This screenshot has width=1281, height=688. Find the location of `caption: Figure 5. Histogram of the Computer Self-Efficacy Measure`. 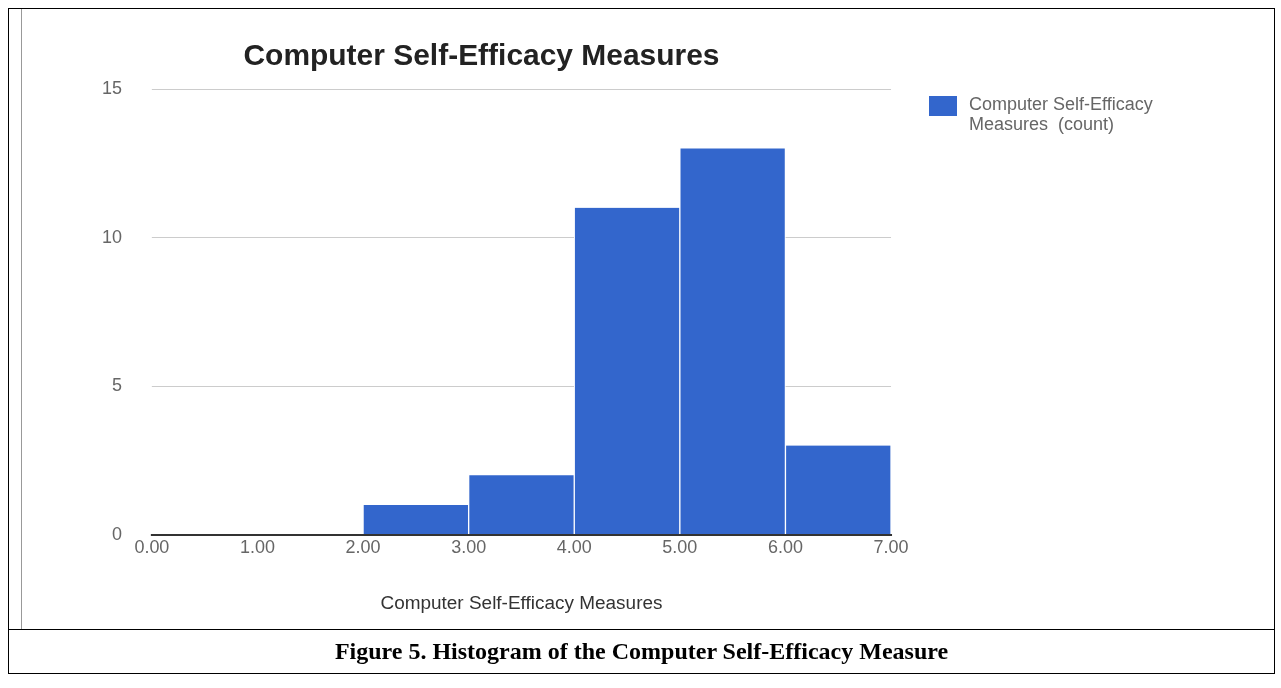

caption: Figure 5. Histogram of the Computer Self-Efficacy Measure is located at coordinates (641, 651).